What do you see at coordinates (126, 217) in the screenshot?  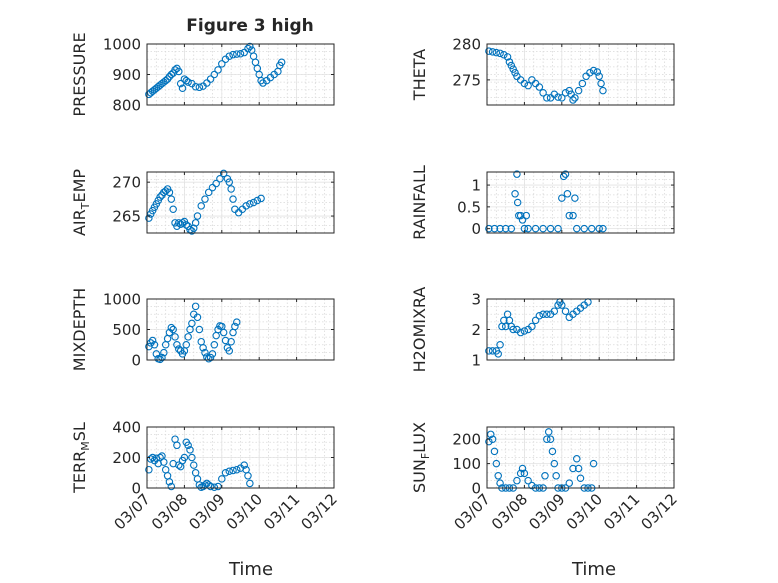 I see `y-tick-label: 265` at bounding box center [126, 217].